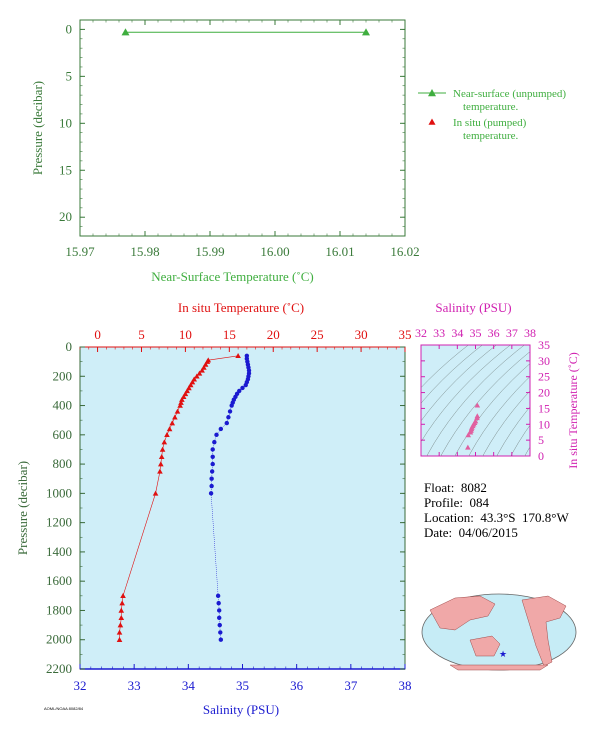  What do you see at coordinates (544, 361) in the screenshot?
I see `ts-ytick-label: 30` at bounding box center [544, 361].